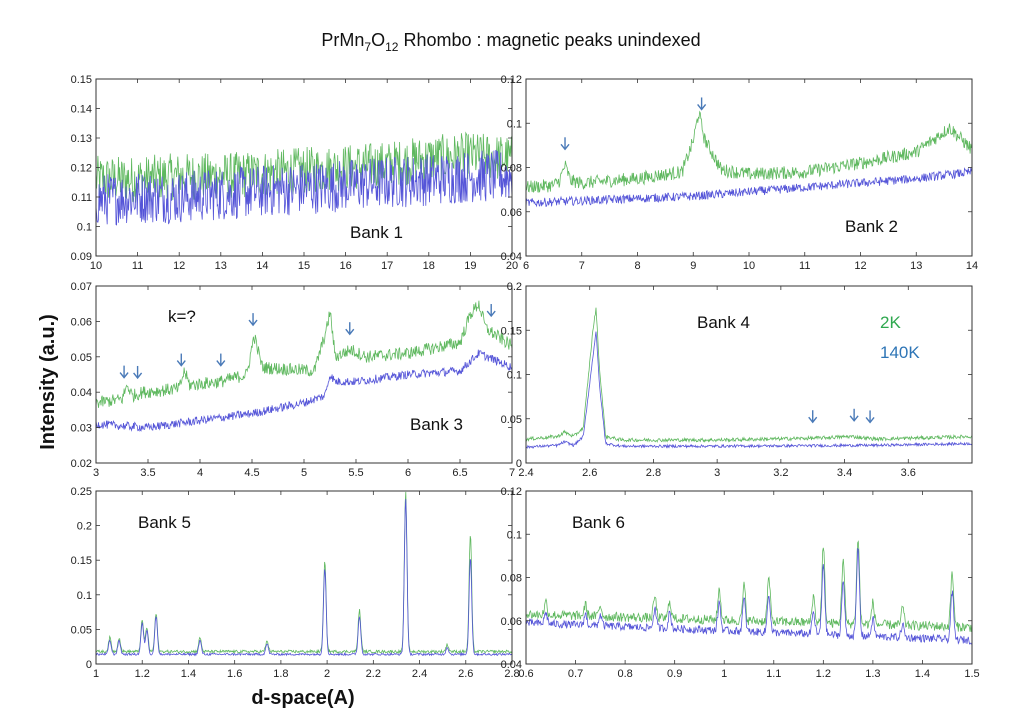 This screenshot has width=1023, height=708. What do you see at coordinates (908, 473) in the screenshot?
I see `x-tick-label: 3.6` at bounding box center [908, 473].